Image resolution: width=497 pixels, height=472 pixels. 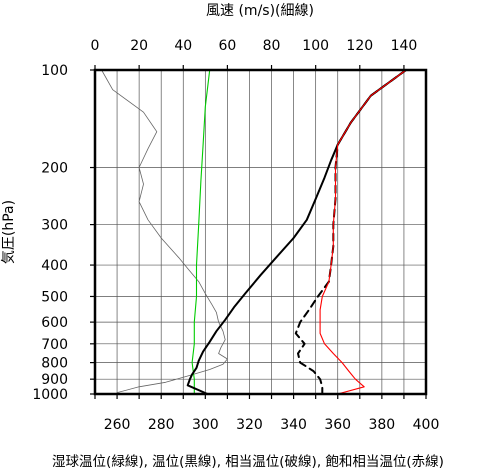 What do you see at coordinates (249, 425) in the screenshot?
I see `bottom-axis-tick-label: 320` at bounding box center [249, 425].